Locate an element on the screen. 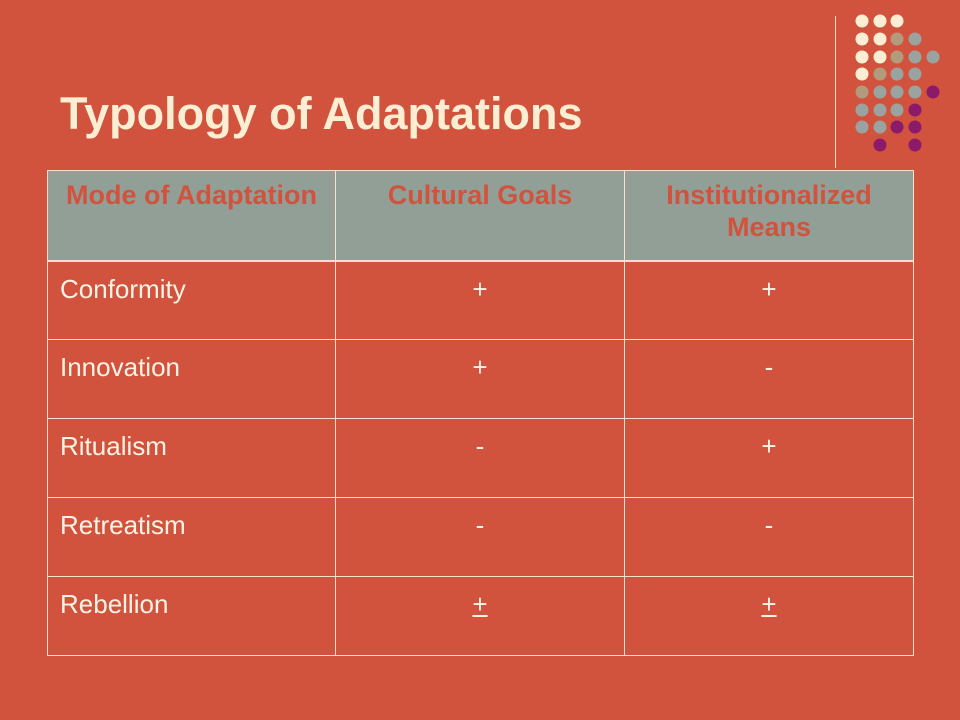 The image size is (960, 720). table-row-retreatism: Retreatism - - is located at coordinates (480, 537).